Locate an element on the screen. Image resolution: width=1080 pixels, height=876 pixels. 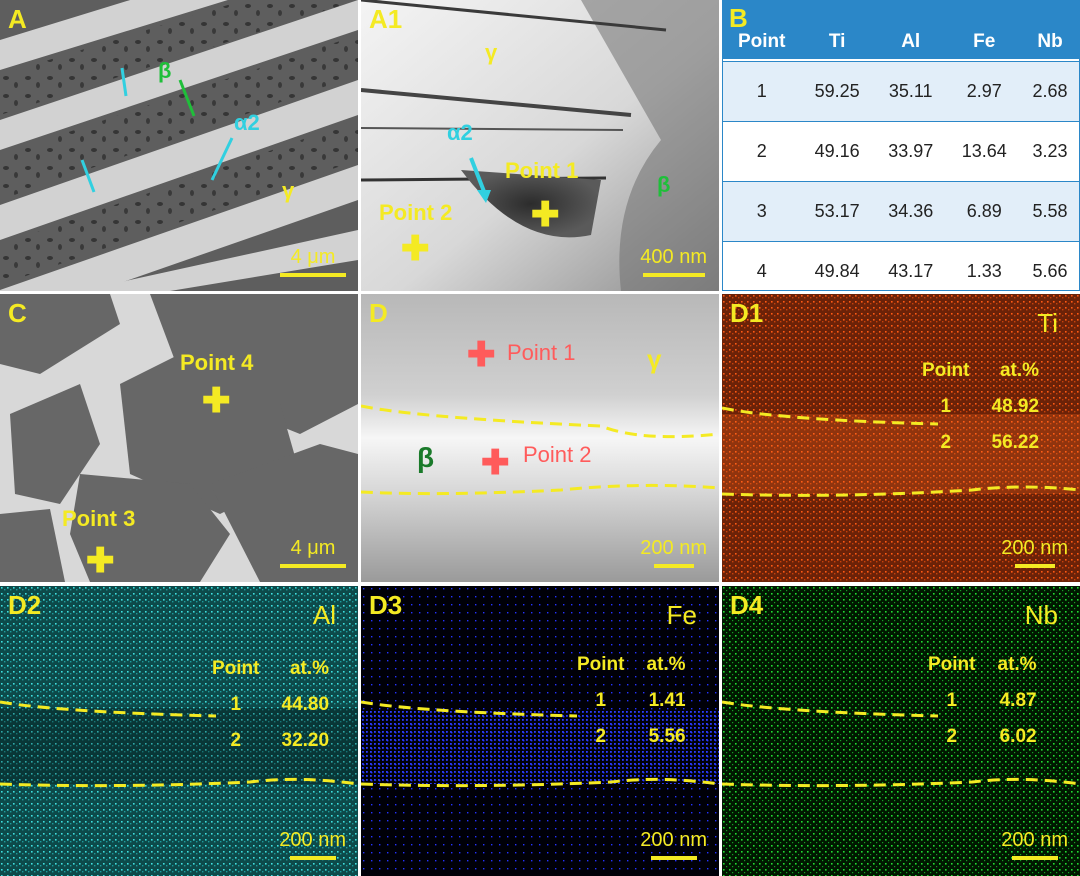
point-composition-table: Point at.% 1 4.87 2 6.02 is located at coordinates (982, 701).